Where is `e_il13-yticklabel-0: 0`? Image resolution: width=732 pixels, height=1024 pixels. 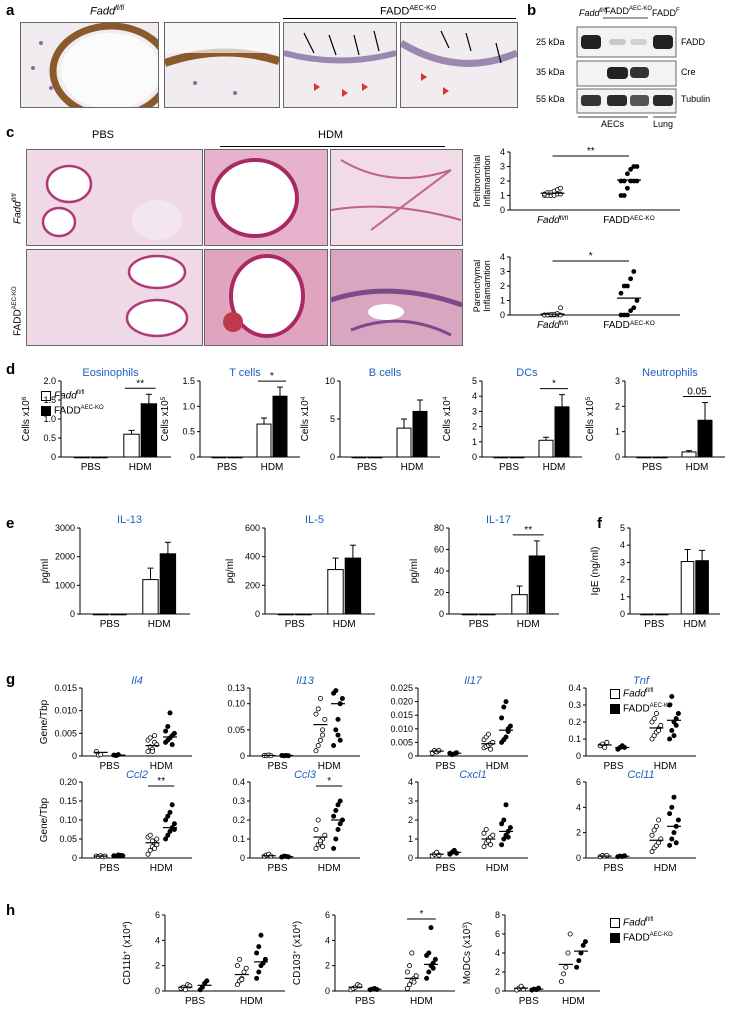
e_il13-yticklabel-0: 0 is located at coordinates (72, 614).